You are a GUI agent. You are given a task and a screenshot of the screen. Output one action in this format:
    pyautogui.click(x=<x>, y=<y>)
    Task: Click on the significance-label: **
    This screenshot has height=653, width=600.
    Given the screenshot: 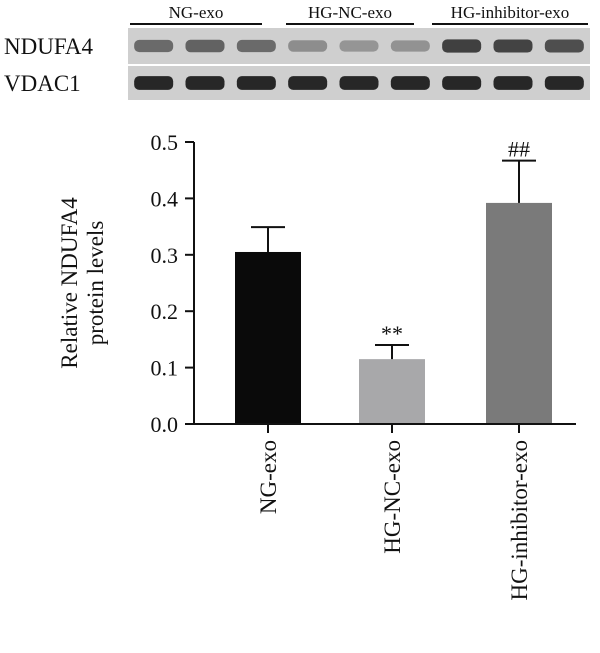 What is the action you would take?
    pyautogui.click(x=392, y=333)
    